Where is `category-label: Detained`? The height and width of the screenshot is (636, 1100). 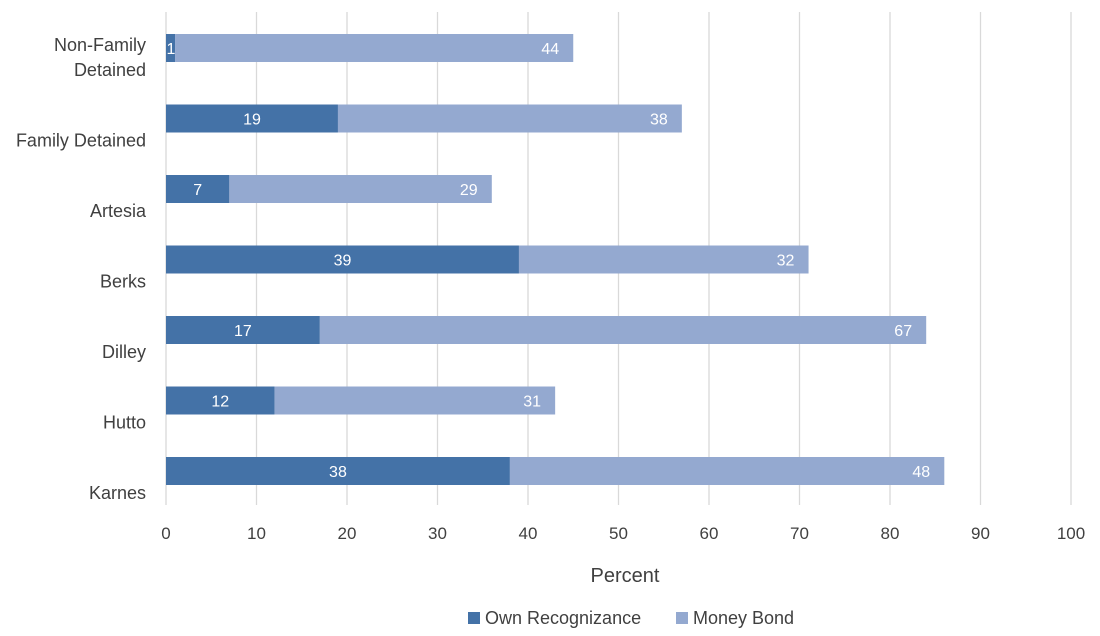
category-label: Detained is located at coordinates (110, 70).